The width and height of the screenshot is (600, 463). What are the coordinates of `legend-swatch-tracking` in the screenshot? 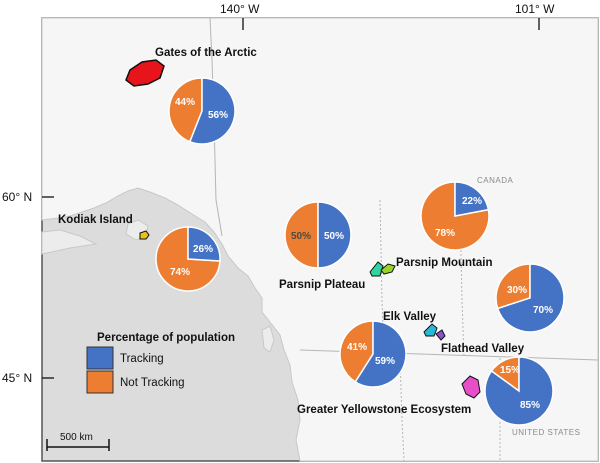 It's located at (100, 358).